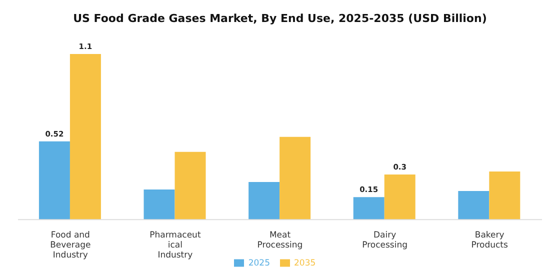 The width and height of the screenshot is (560, 280). What do you see at coordinates (305, 263) in the screenshot?
I see `legend-label: 2035` at bounding box center [305, 263].